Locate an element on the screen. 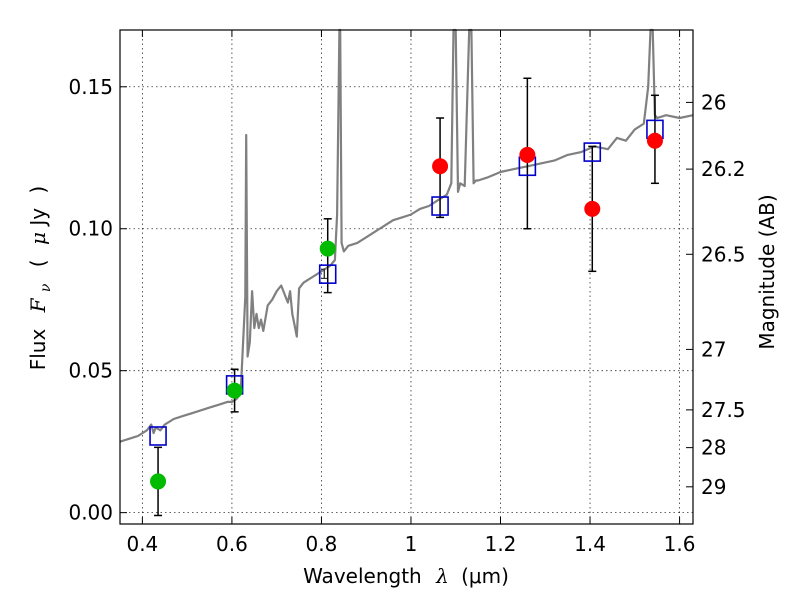  magnitude-tick-label: 26.2 is located at coordinates (723, 169).